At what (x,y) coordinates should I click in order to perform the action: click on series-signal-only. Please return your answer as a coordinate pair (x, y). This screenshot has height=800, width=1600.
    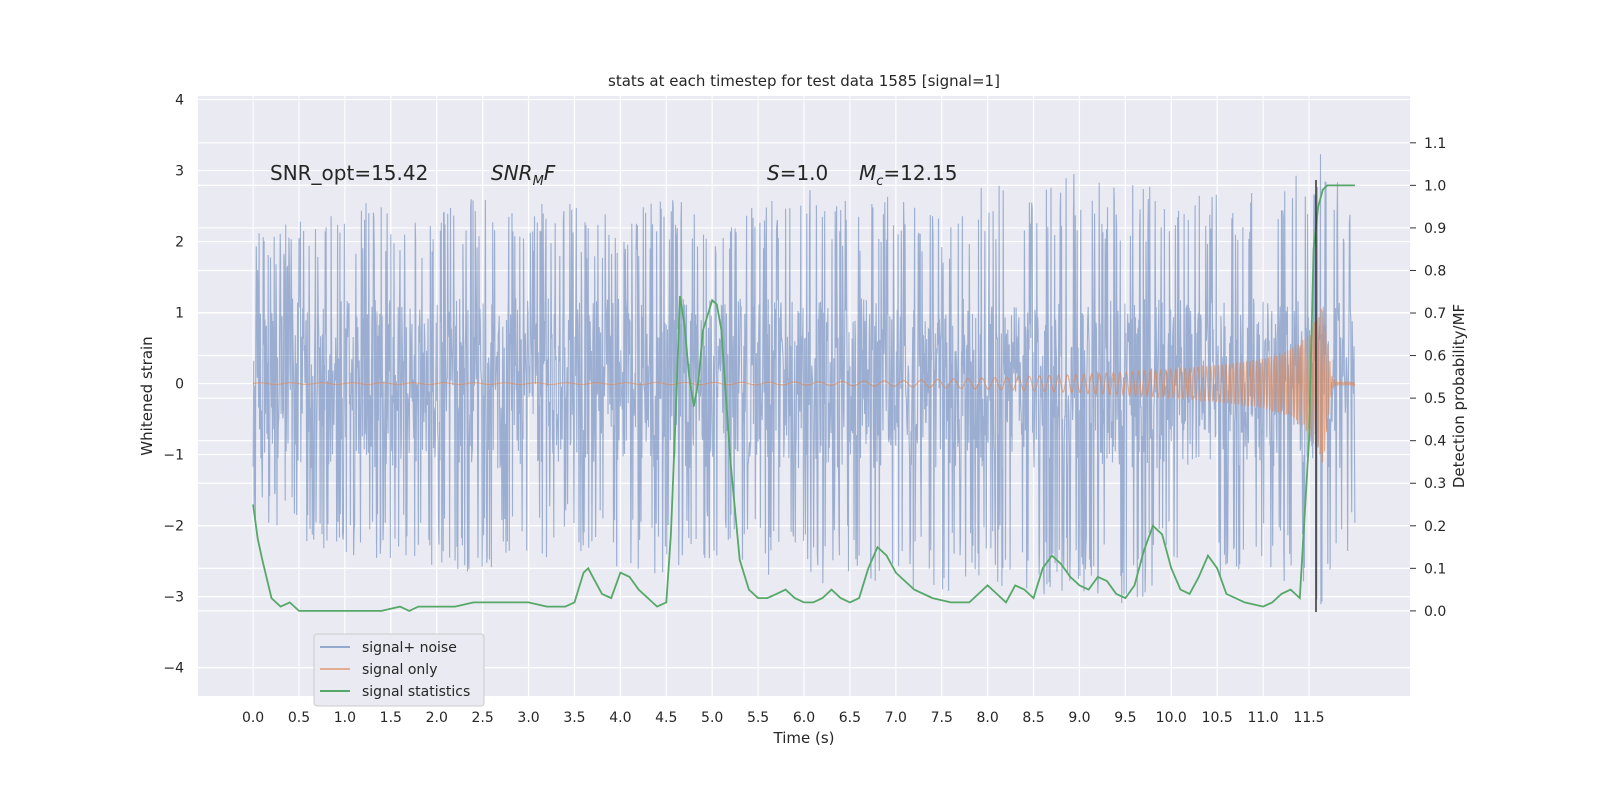
    Looking at the image, I should click on (804, 384).